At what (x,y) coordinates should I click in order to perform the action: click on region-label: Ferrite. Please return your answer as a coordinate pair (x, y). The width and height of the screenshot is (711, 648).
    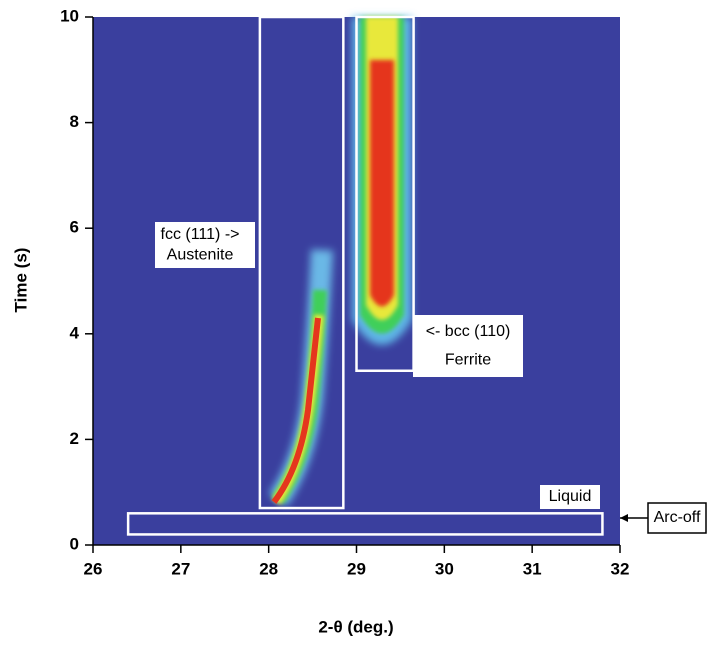
    Looking at the image, I should click on (468, 359).